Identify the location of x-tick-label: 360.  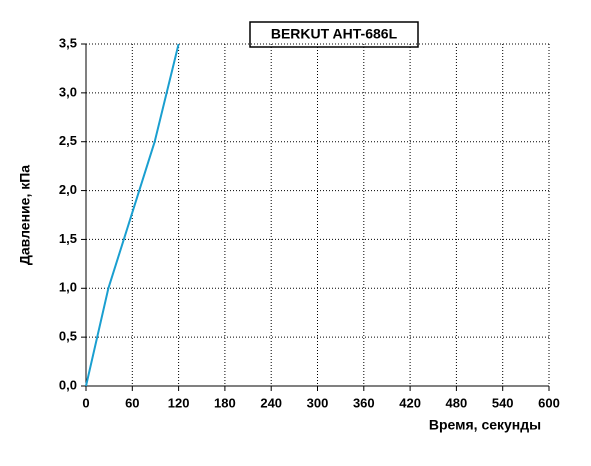
(364, 402).